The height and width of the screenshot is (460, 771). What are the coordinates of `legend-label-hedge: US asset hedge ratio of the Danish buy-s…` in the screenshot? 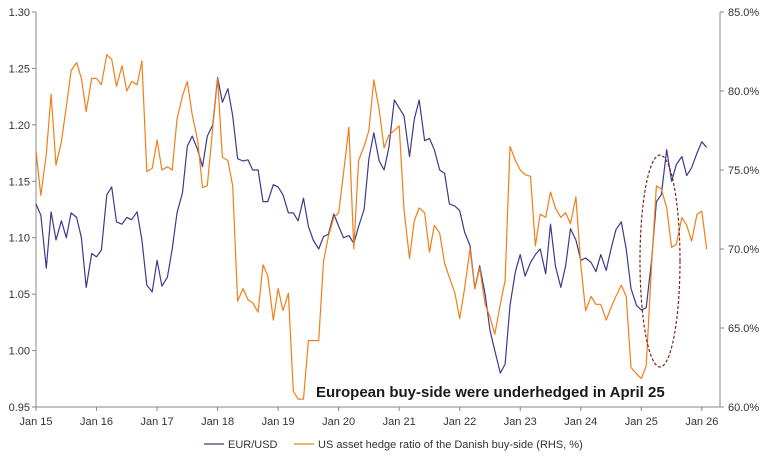 It's located at (450, 445).